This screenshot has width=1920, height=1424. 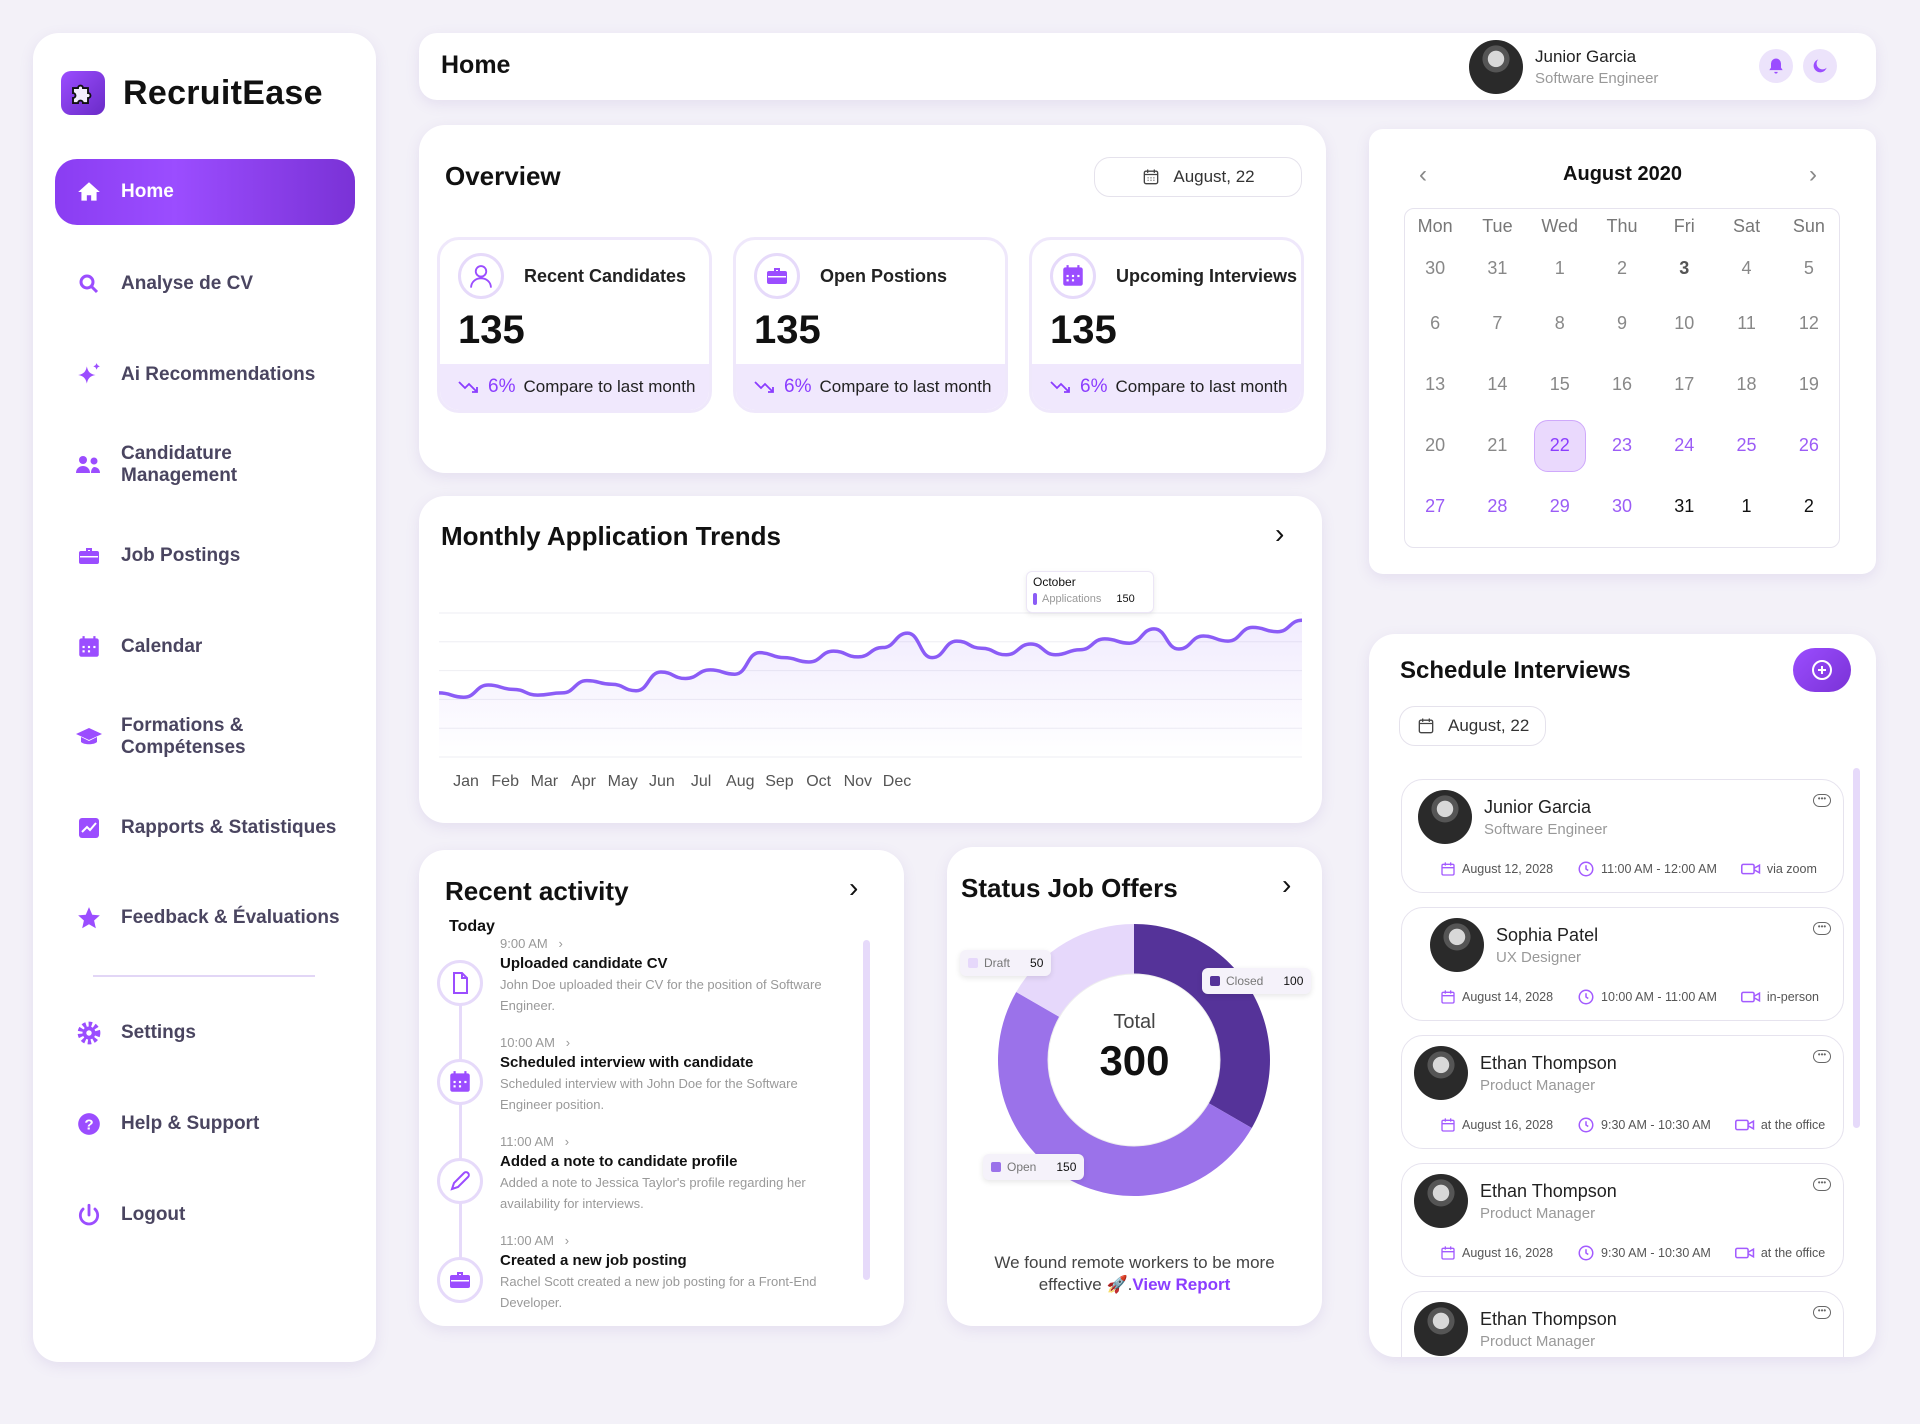 I want to click on sidebar-item-calendar: Calendar, so click(x=205, y=647).